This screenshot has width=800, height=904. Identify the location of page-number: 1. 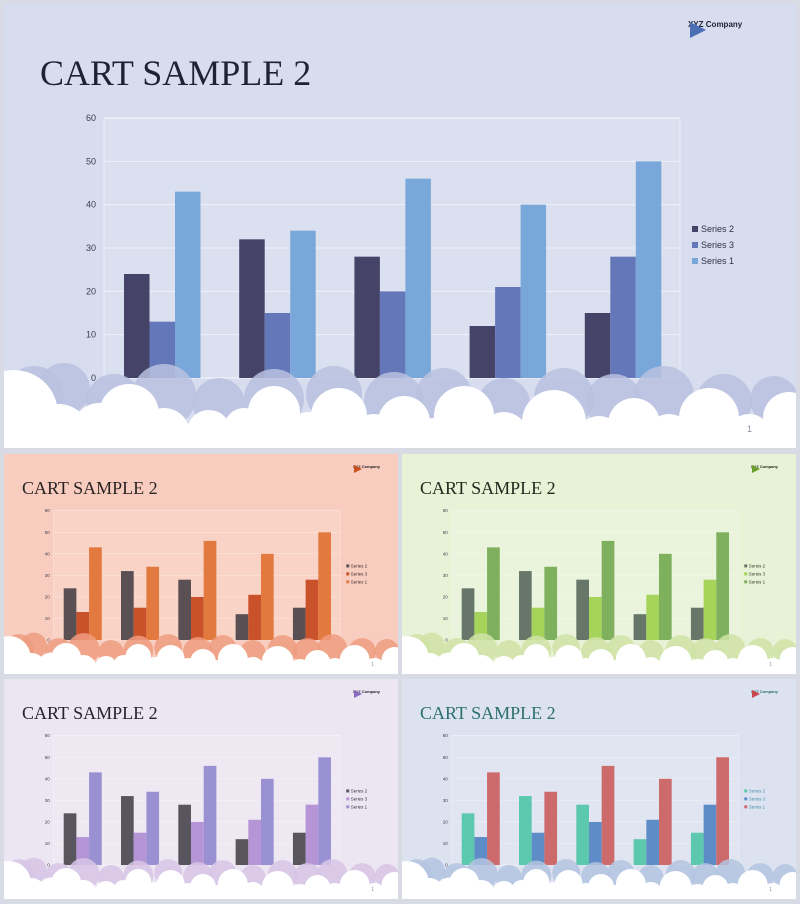
(770, 890).